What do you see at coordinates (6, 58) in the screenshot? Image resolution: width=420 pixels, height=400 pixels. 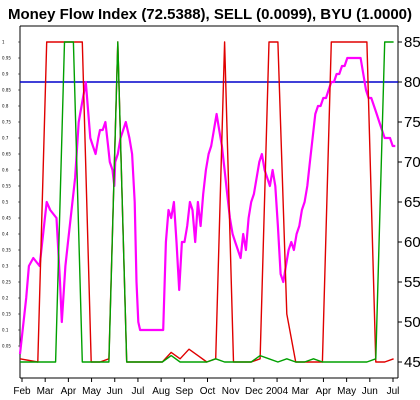 I see `left-tick-label: 0.95` at bounding box center [6, 58].